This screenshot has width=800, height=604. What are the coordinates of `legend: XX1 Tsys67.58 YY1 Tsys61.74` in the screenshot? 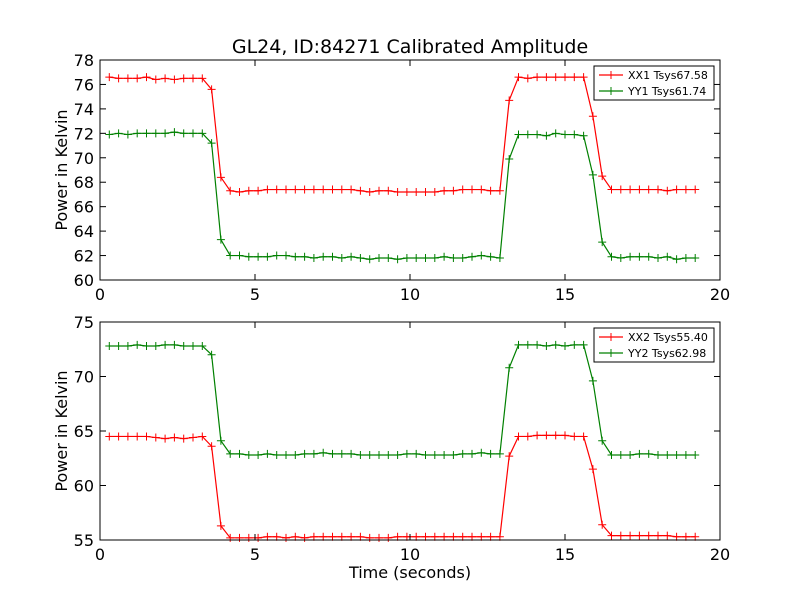 It's located at (654, 83).